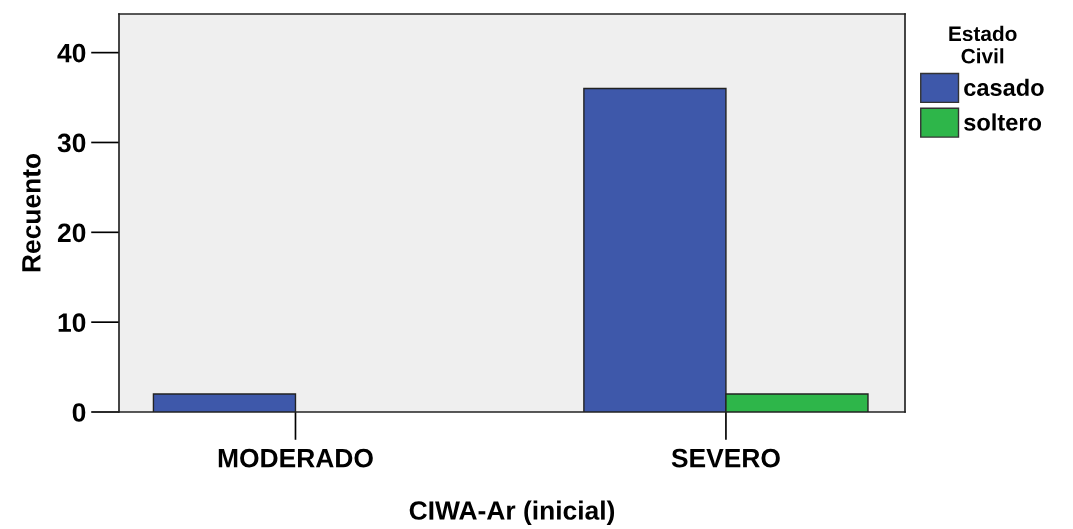 Image resolution: width=1073 pixels, height=529 pixels. What do you see at coordinates (71, 143) in the screenshot?
I see `y-tick-label: 30` at bounding box center [71, 143].